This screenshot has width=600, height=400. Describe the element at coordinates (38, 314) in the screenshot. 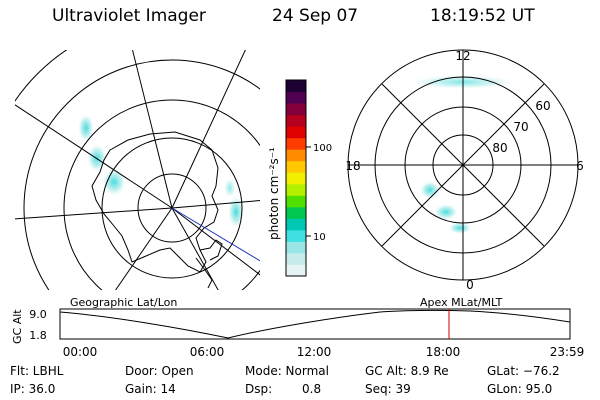

I see `ytick-9: 9.0` at that location.